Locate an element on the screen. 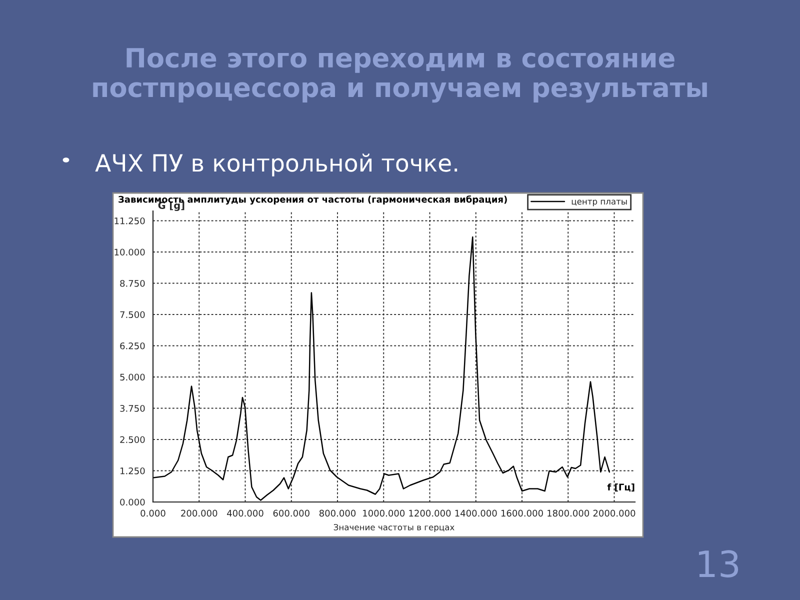 This screenshot has width=800, height=600. x-tick-label: 1400.000 is located at coordinates (476, 513).